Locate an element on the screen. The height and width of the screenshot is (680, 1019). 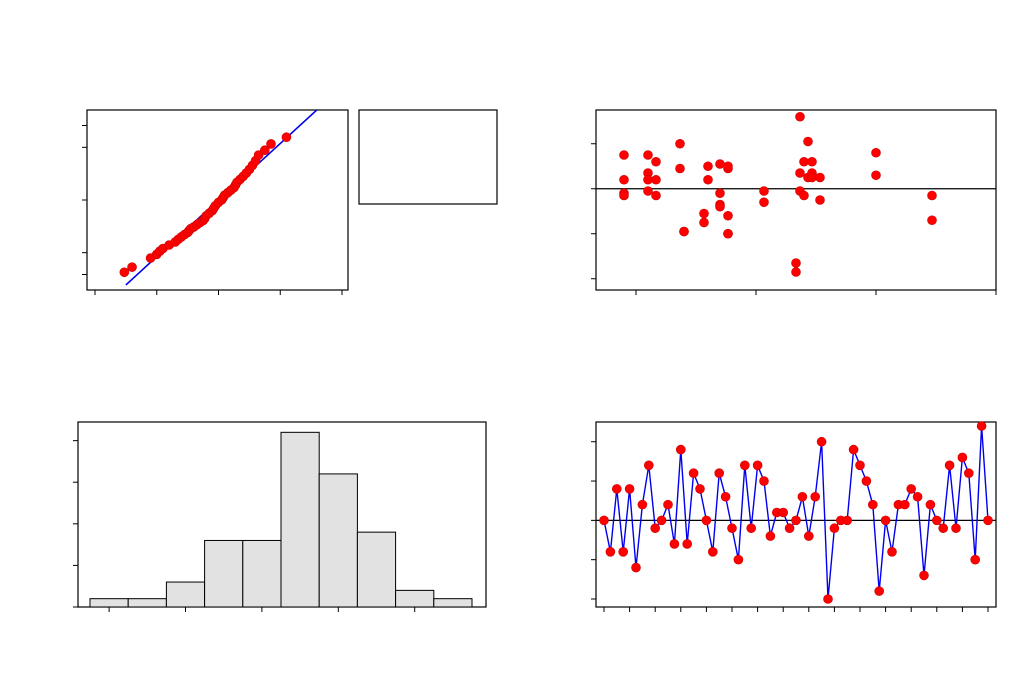
fitted-plot-x-ticks is located at coordinates (816, 292).